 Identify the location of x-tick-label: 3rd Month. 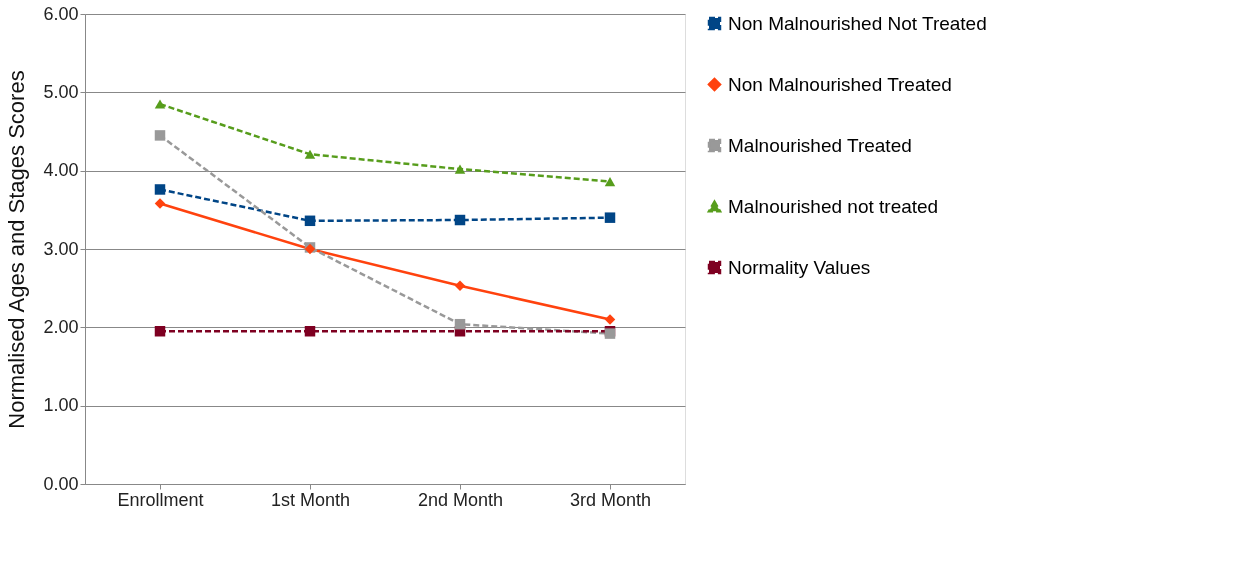
(610, 499).